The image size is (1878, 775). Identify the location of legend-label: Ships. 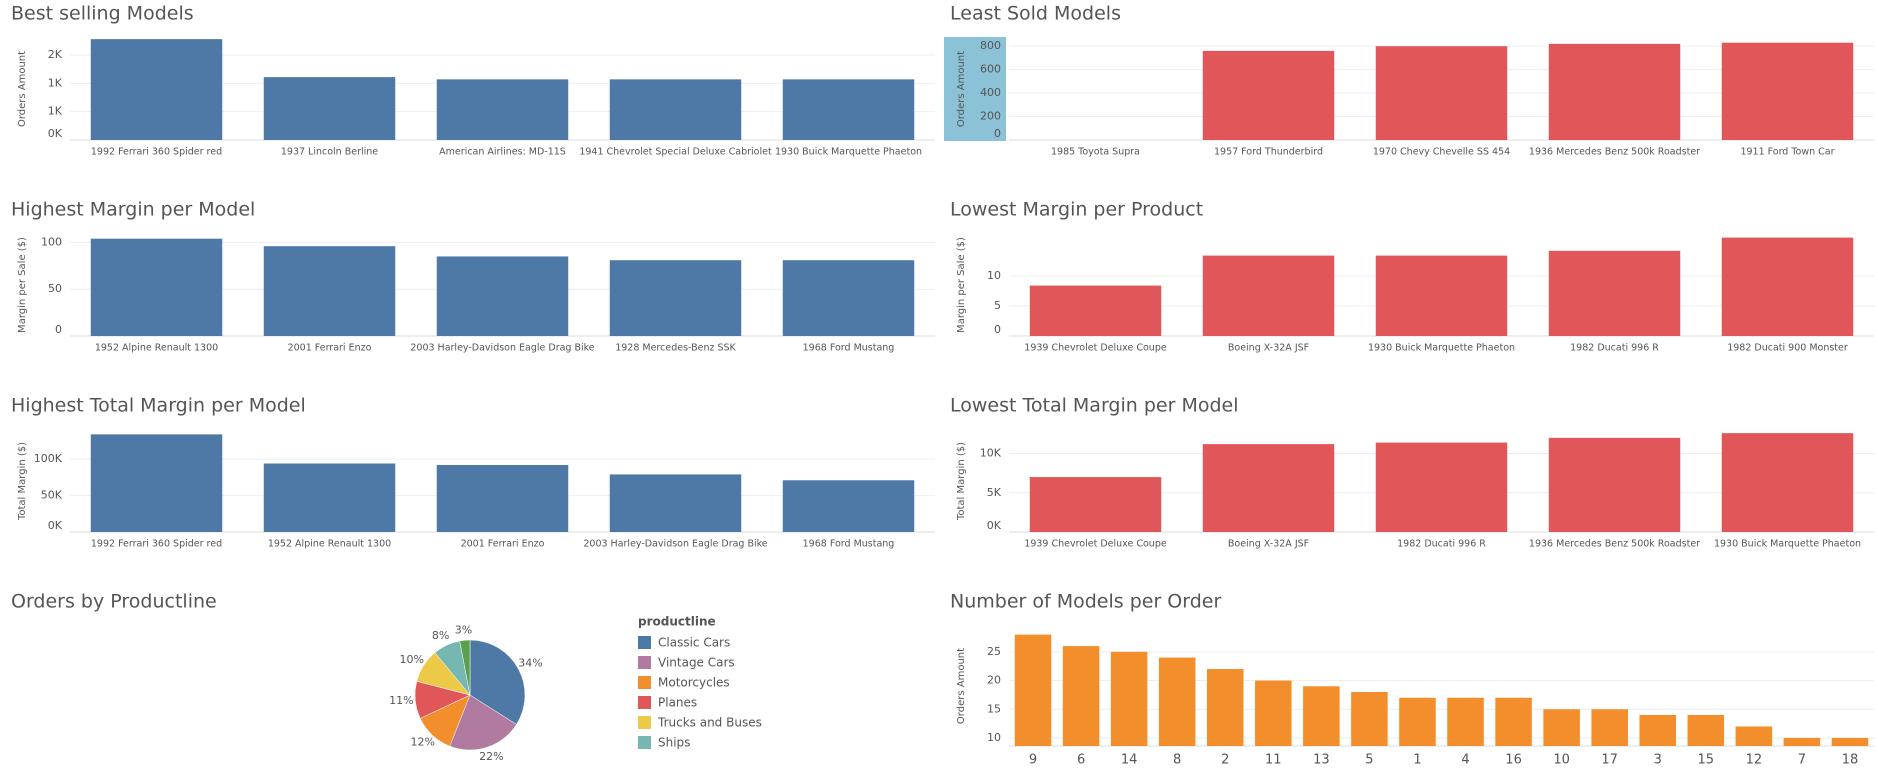
(674, 743).